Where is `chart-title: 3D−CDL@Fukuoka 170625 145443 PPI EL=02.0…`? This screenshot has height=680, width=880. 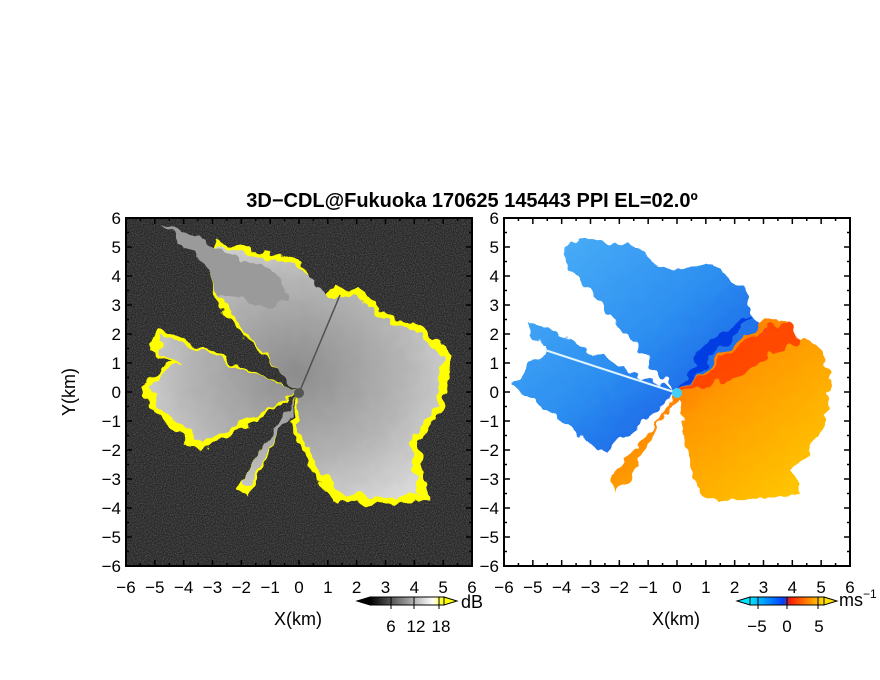 chart-title: 3D−CDL@Fukuoka 170625 145443 PPI EL=02.0… is located at coordinates (472, 201).